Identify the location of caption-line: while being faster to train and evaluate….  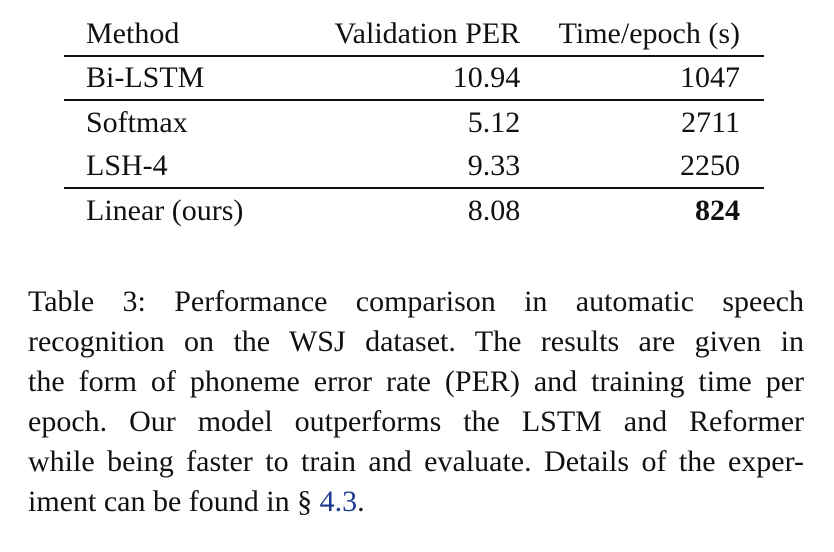
(416, 461).